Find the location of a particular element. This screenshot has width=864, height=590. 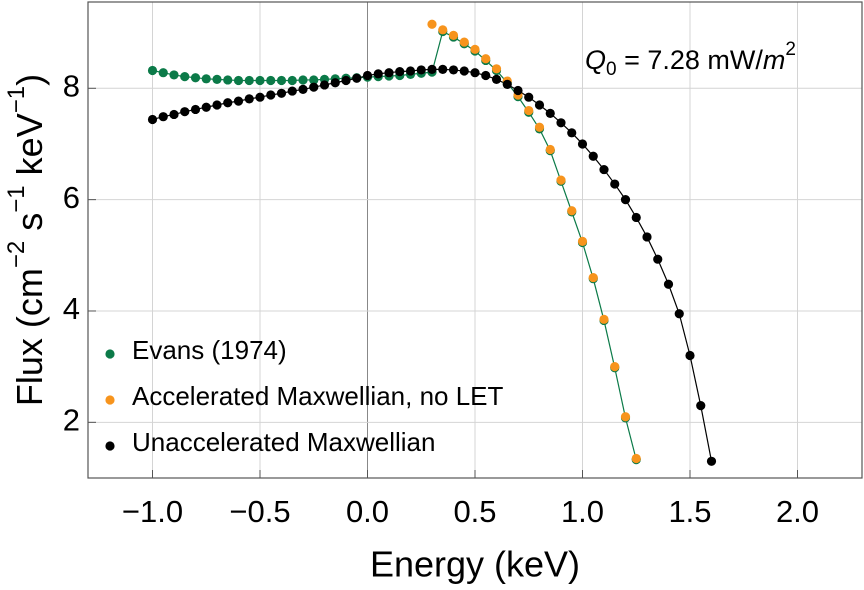

annotation-part: 2 is located at coordinates (790, 49).